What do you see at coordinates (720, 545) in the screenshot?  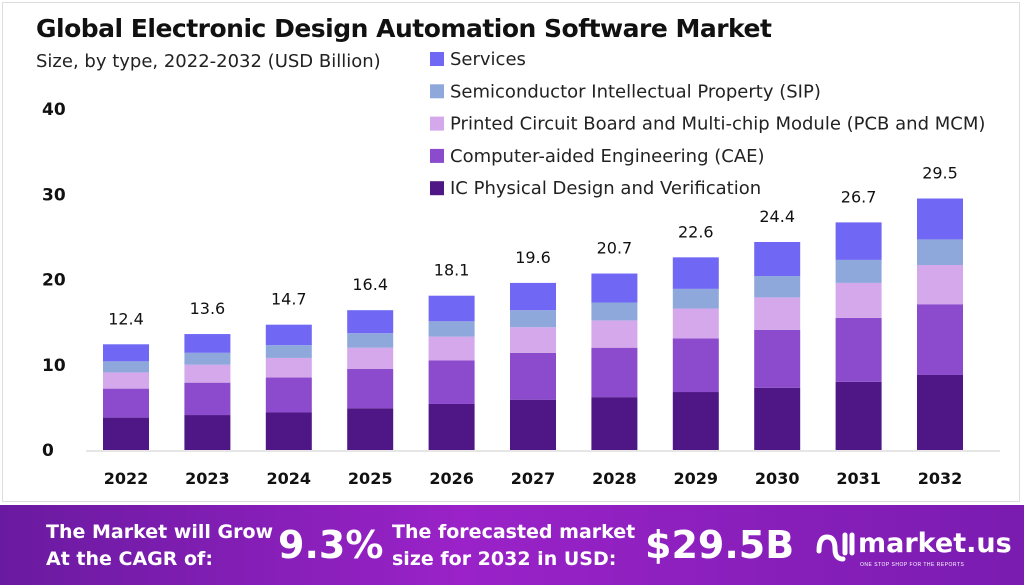 I see `forecast-value: $29.5B` at bounding box center [720, 545].